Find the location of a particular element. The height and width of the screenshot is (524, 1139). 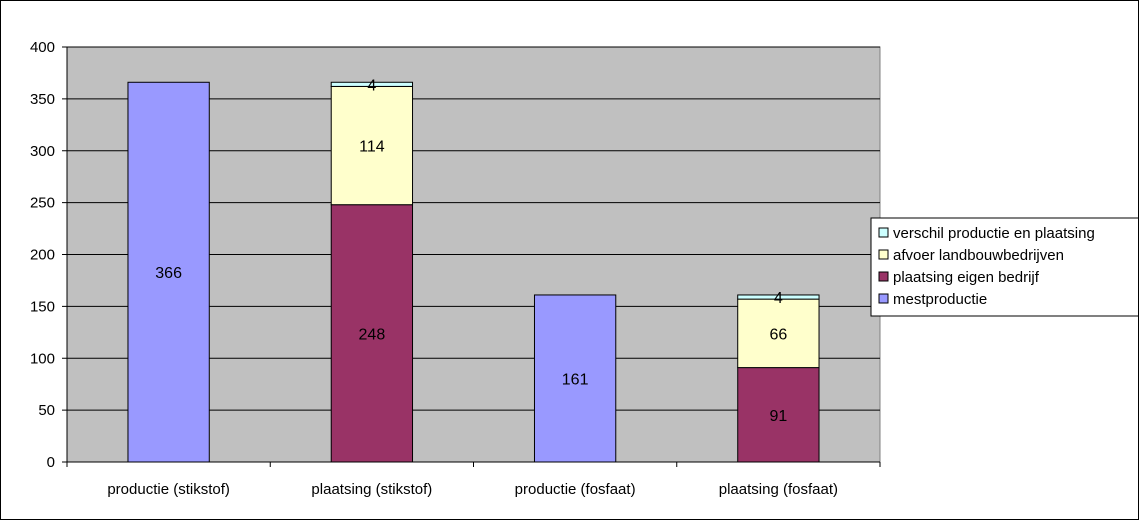

data-label: 114 is located at coordinates (372, 147).